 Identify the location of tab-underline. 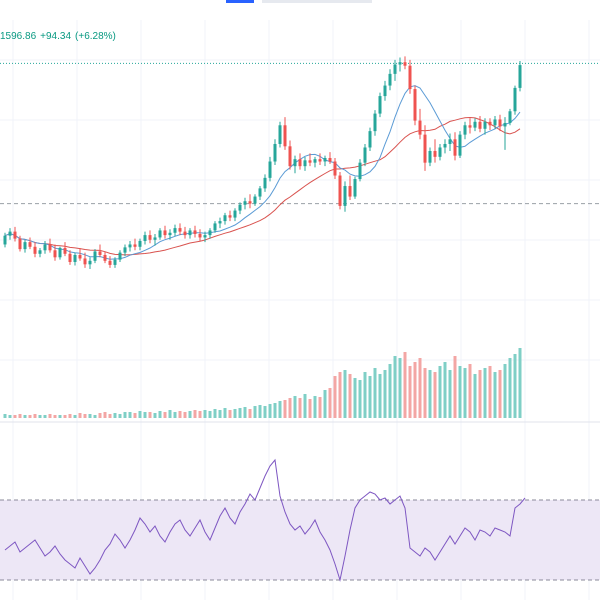
(317, 1).